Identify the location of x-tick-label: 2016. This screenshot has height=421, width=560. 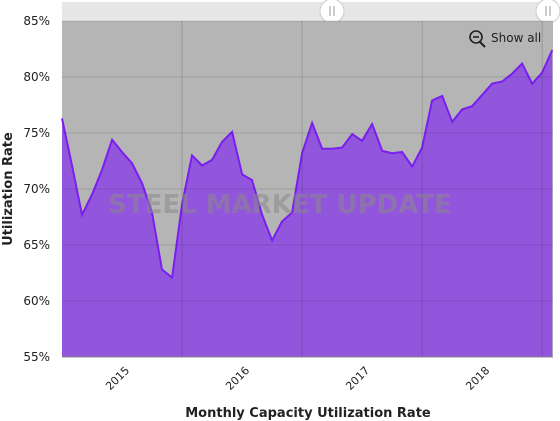
(237, 378).